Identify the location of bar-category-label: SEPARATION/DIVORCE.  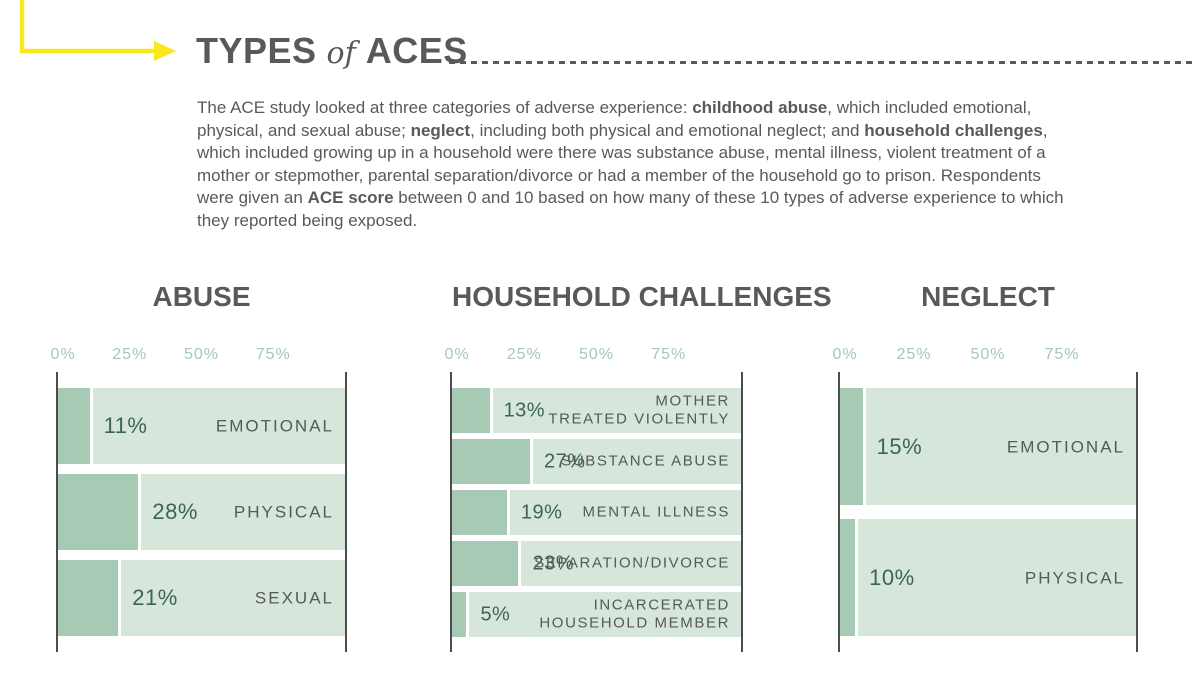
(632, 563).